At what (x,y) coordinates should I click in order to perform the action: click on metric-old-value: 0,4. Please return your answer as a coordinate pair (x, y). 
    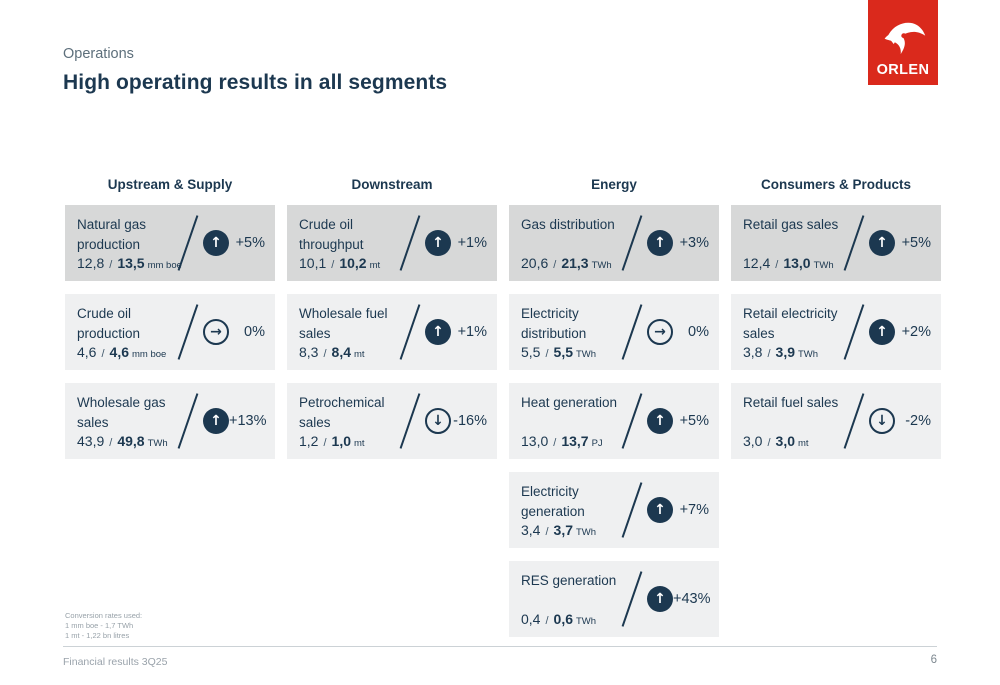
    Looking at the image, I should click on (531, 619).